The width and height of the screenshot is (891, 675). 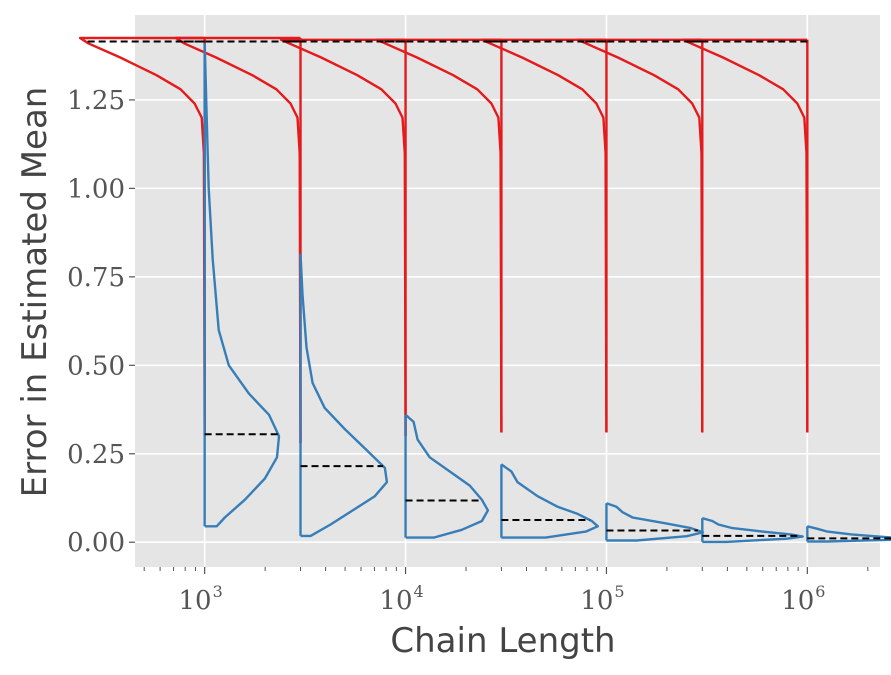 What do you see at coordinates (502, 641) in the screenshot?
I see `x-axis-label: Chain Length` at bounding box center [502, 641].